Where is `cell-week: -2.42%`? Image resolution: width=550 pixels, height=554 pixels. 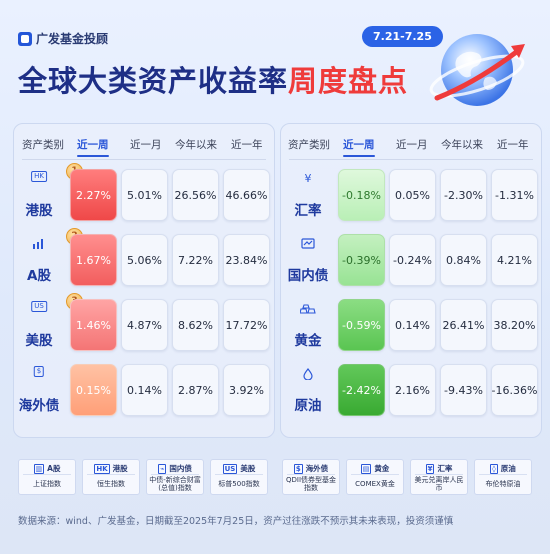
cell-week: -2.42% is located at coordinates (361, 390).